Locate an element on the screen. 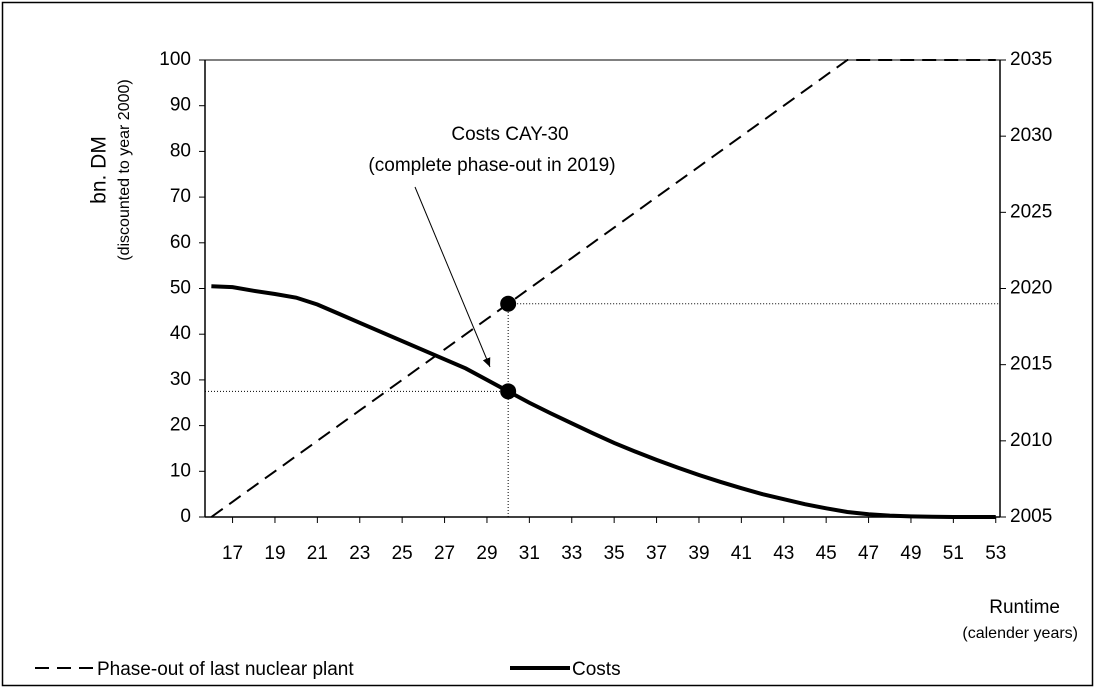 The width and height of the screenshot is (1095, 688). x-tick-label: 41 is located at coordinates (741, 553).